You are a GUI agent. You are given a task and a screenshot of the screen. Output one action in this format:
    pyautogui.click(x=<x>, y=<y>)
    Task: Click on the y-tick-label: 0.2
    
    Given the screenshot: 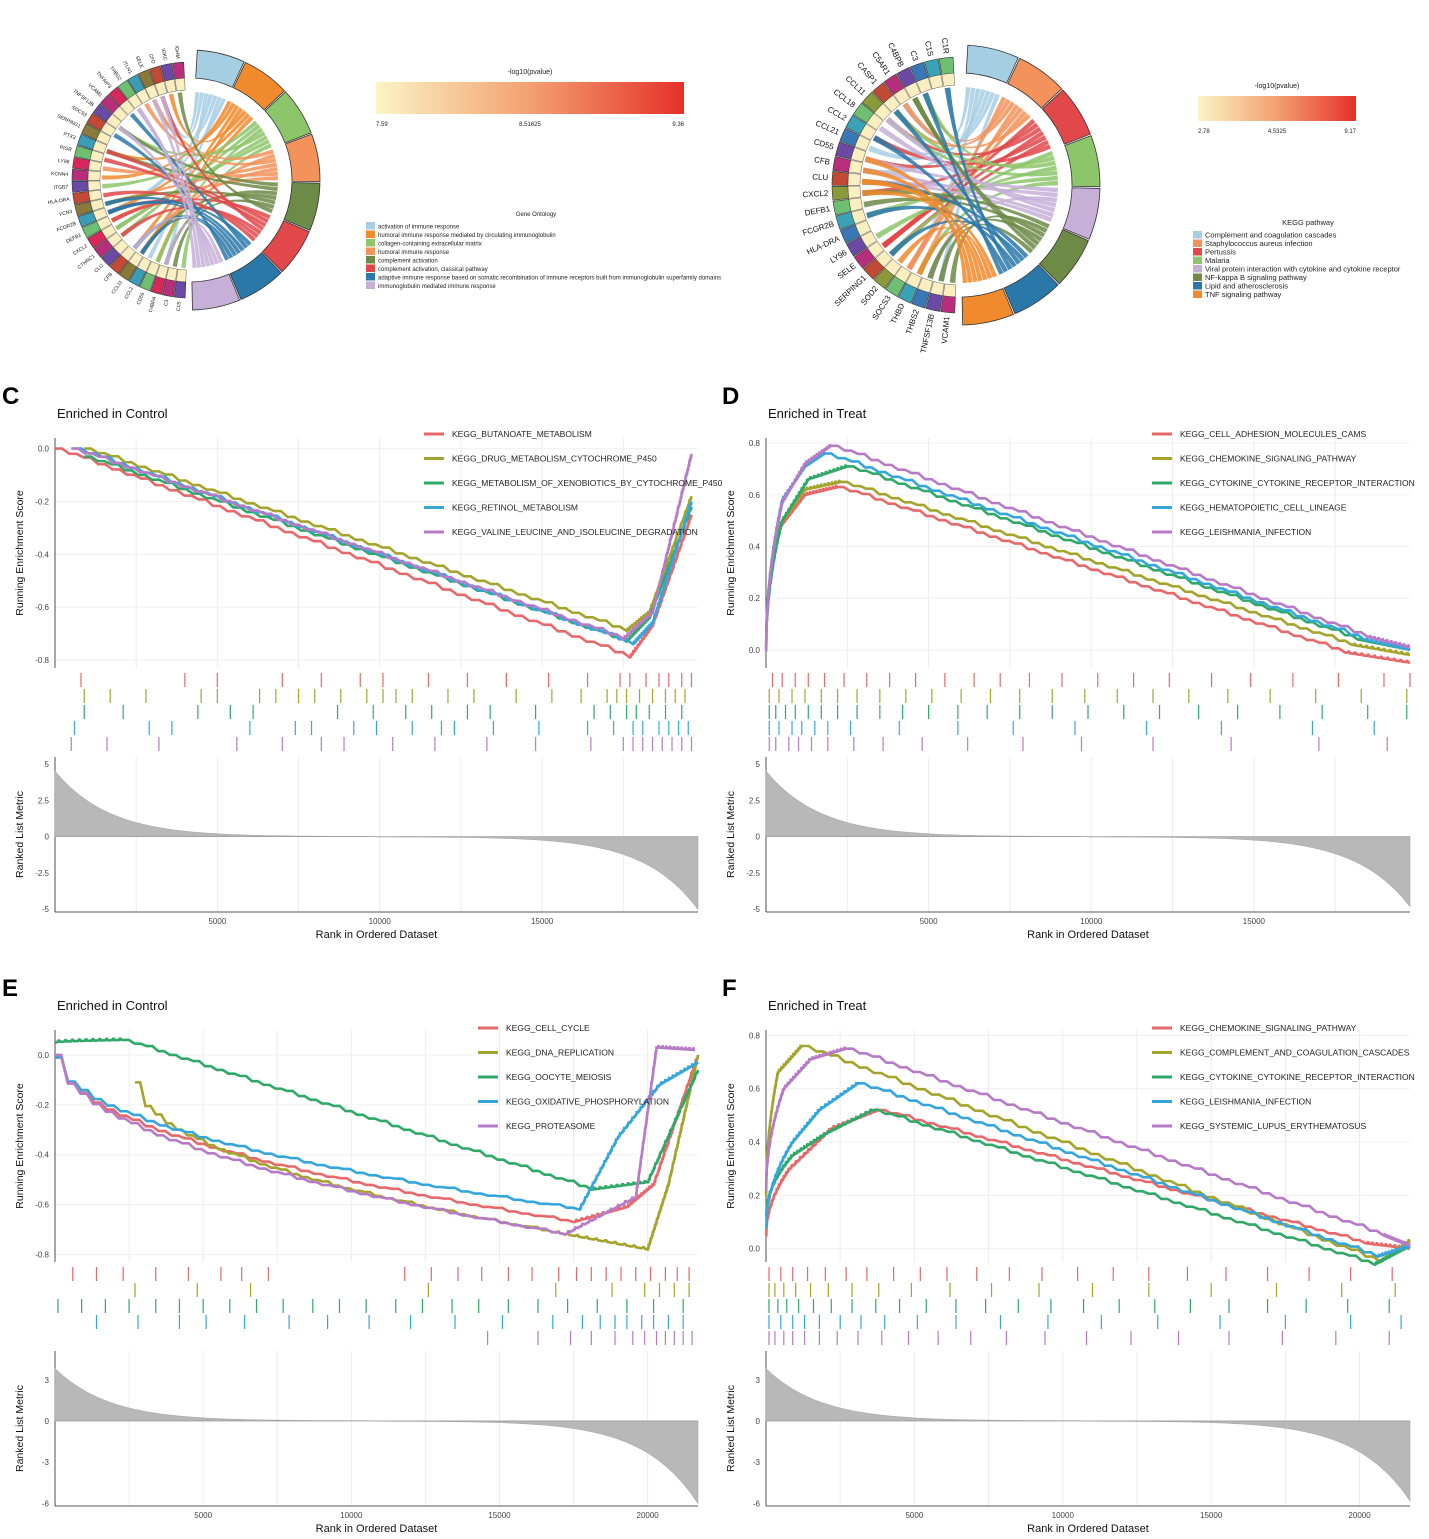 What is the action you would take?
    pyautogui.click(x=755, y=1195)
    